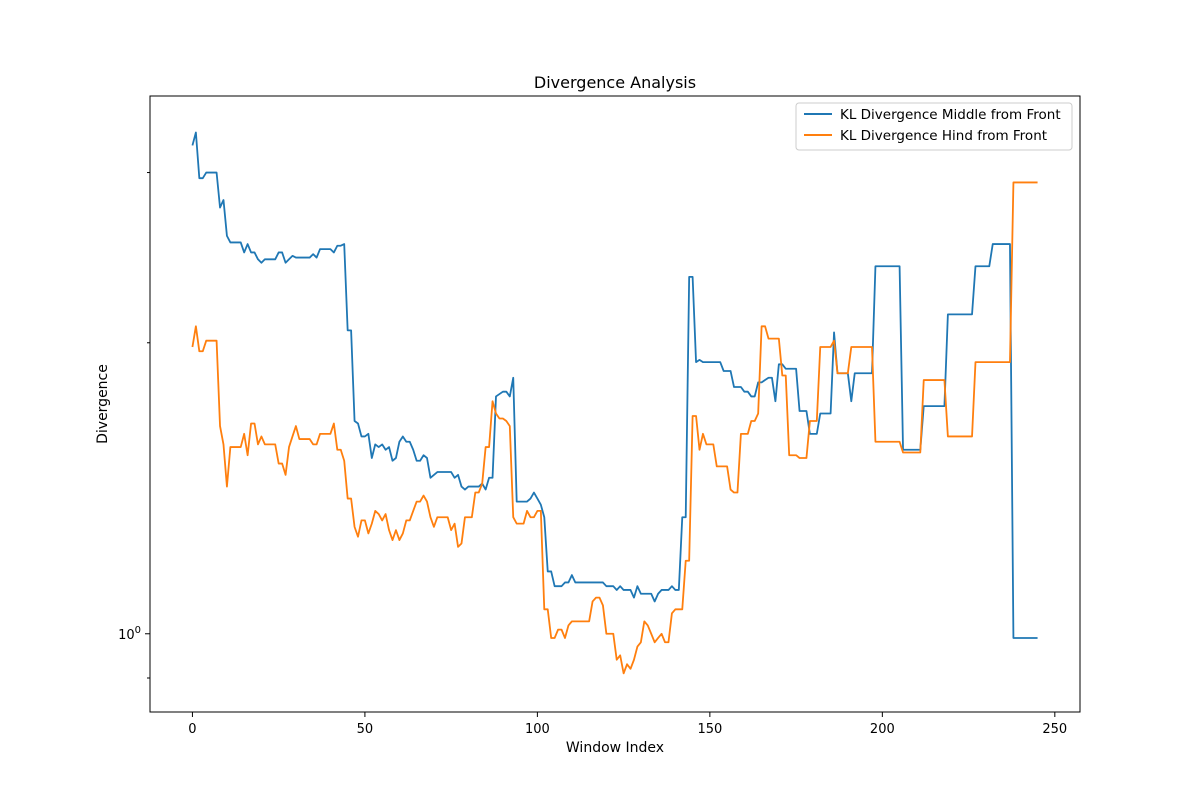  What do you see at coordinates (627, 724) in the screenshot?
I see `x-axis-ticks: 0 50 100 150 200 250` at bounding box center [627, 724].